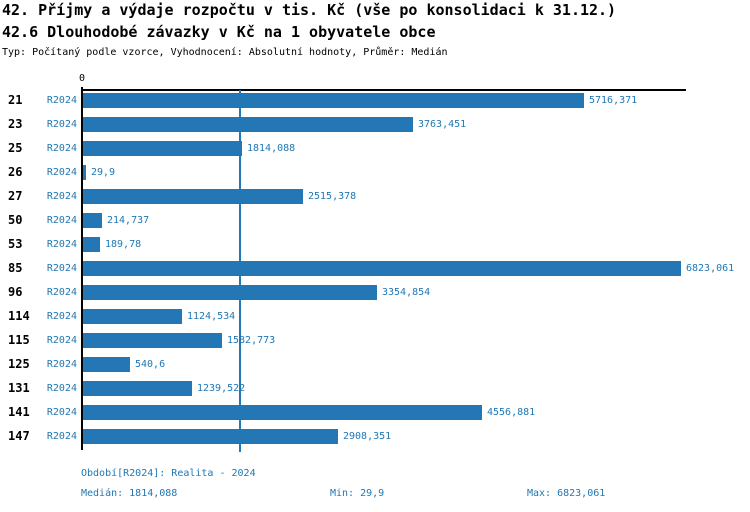 This screenshot has width=750, height=512. I want to click on row-category-label: 53, so click(15, 244).